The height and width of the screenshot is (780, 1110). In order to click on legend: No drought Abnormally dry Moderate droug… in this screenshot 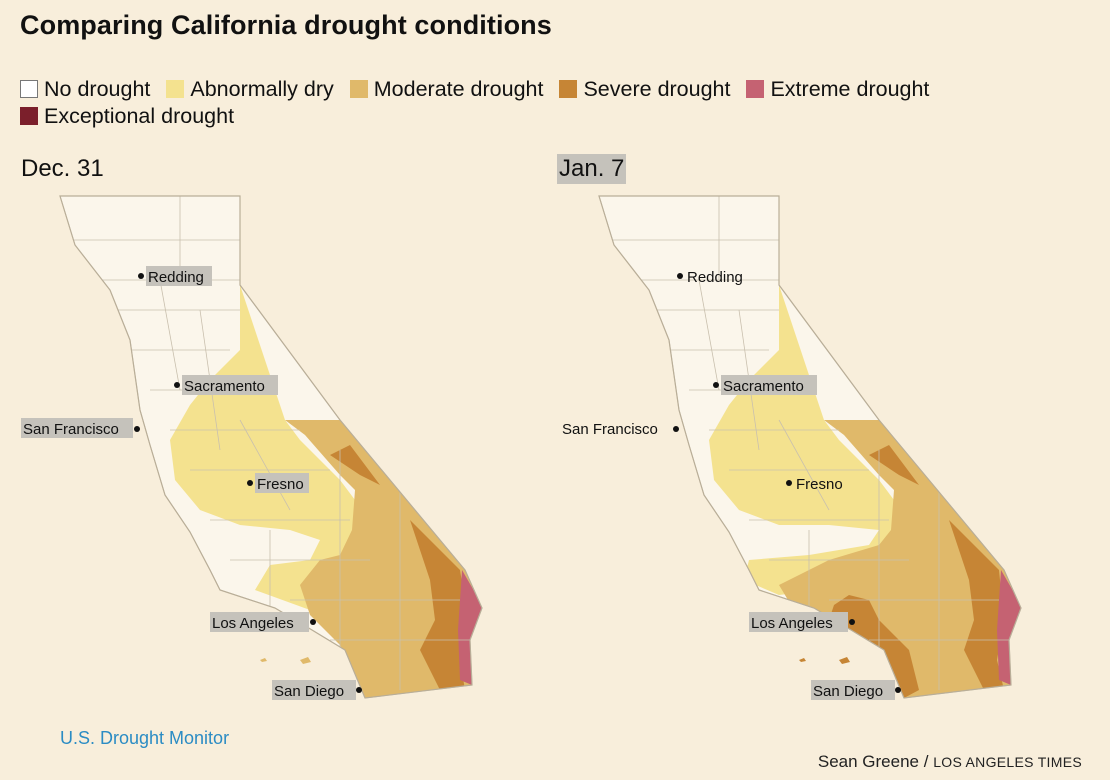, I will do `click(520, 103)`.